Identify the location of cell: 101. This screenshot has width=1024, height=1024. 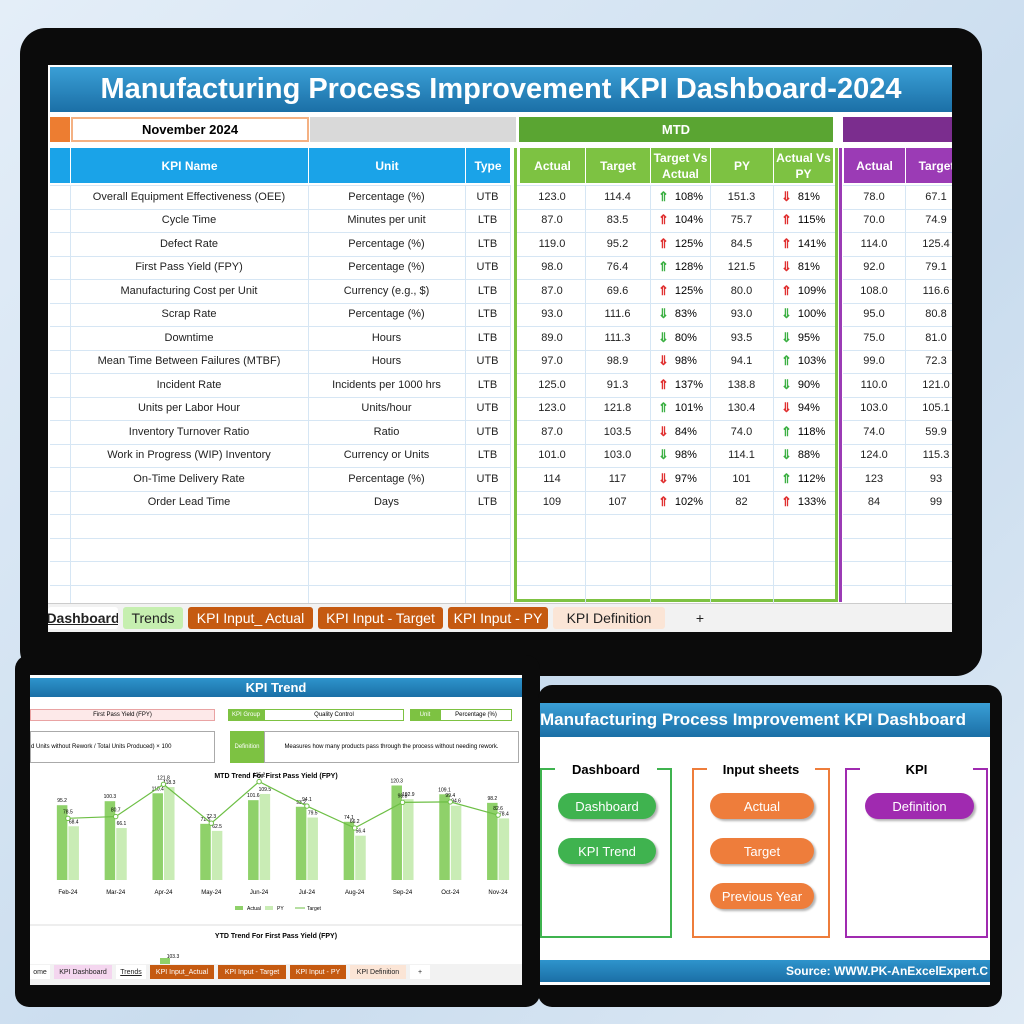
(741, 478).